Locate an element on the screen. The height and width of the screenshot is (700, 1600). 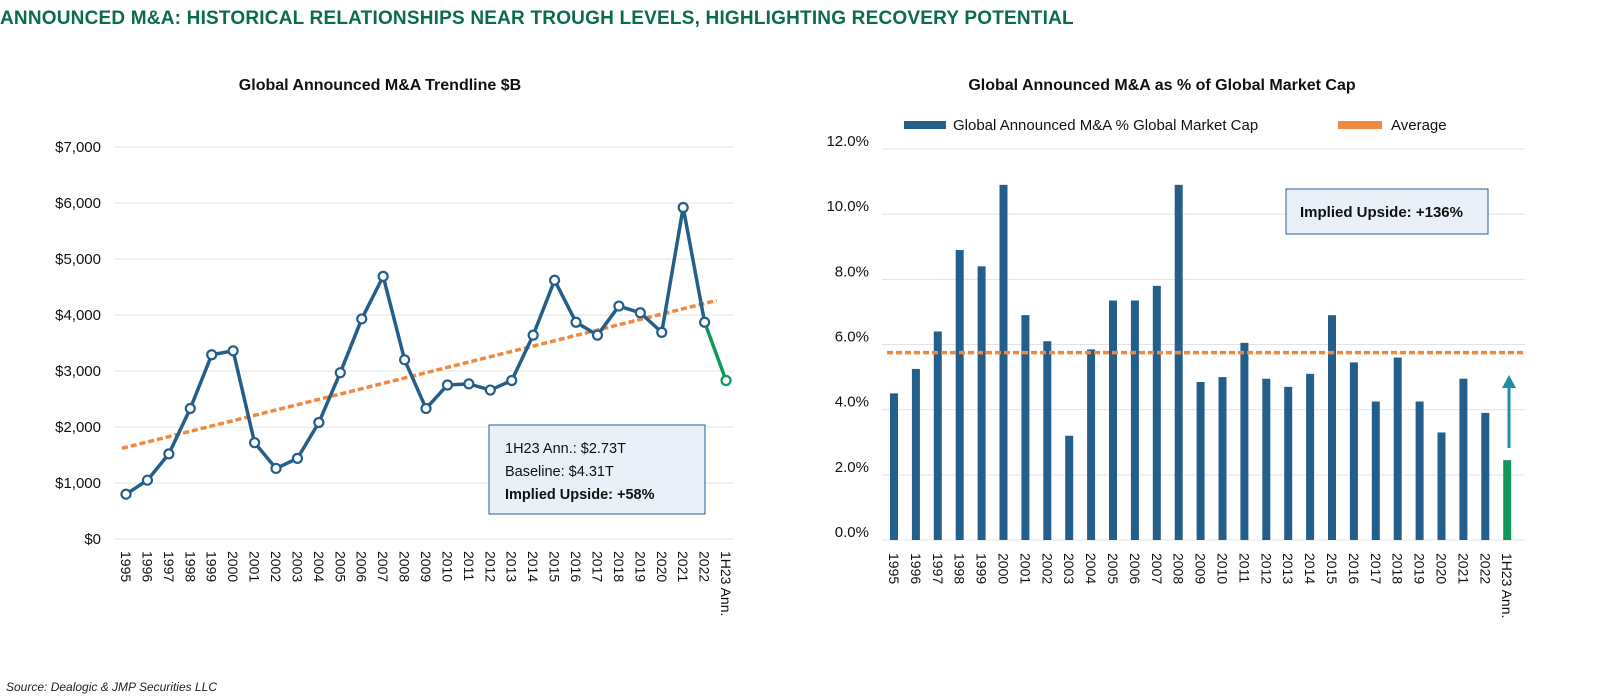
right-x-tick-label: 1999 is located at coordinates (982, 568).